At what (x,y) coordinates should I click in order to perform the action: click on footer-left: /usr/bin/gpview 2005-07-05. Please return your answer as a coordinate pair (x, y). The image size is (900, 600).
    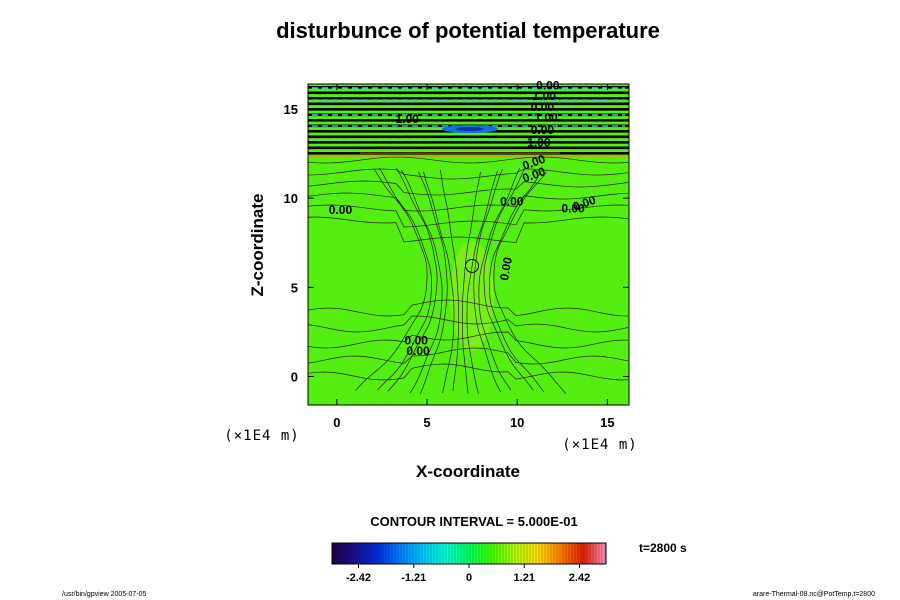
    Looking at the image, I should click on (104, 594).